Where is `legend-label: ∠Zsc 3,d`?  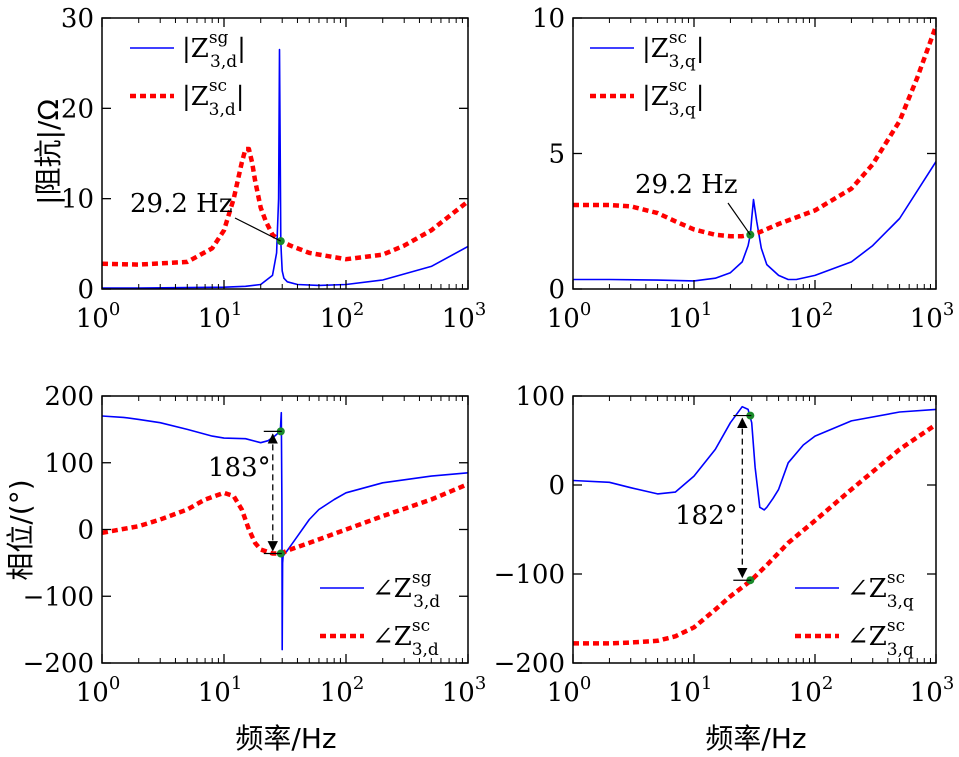 legend-label: ∠Zsc 3,d is located at coordinates (405, 638).